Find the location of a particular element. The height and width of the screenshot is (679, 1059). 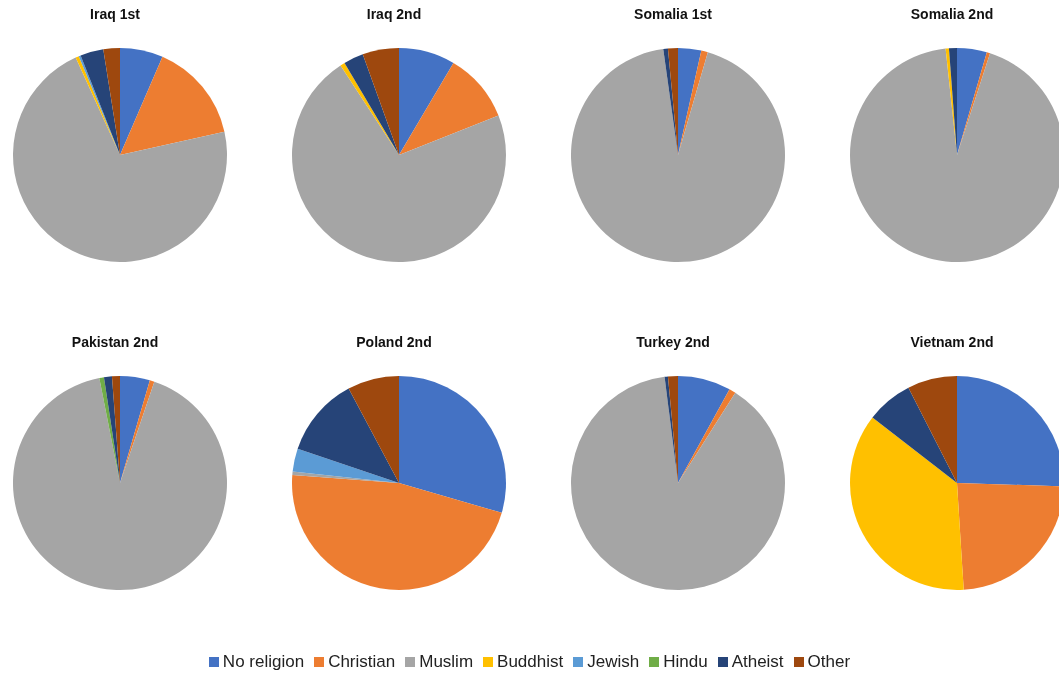

legend-label: Muslim is located at coordinates (446, 662).